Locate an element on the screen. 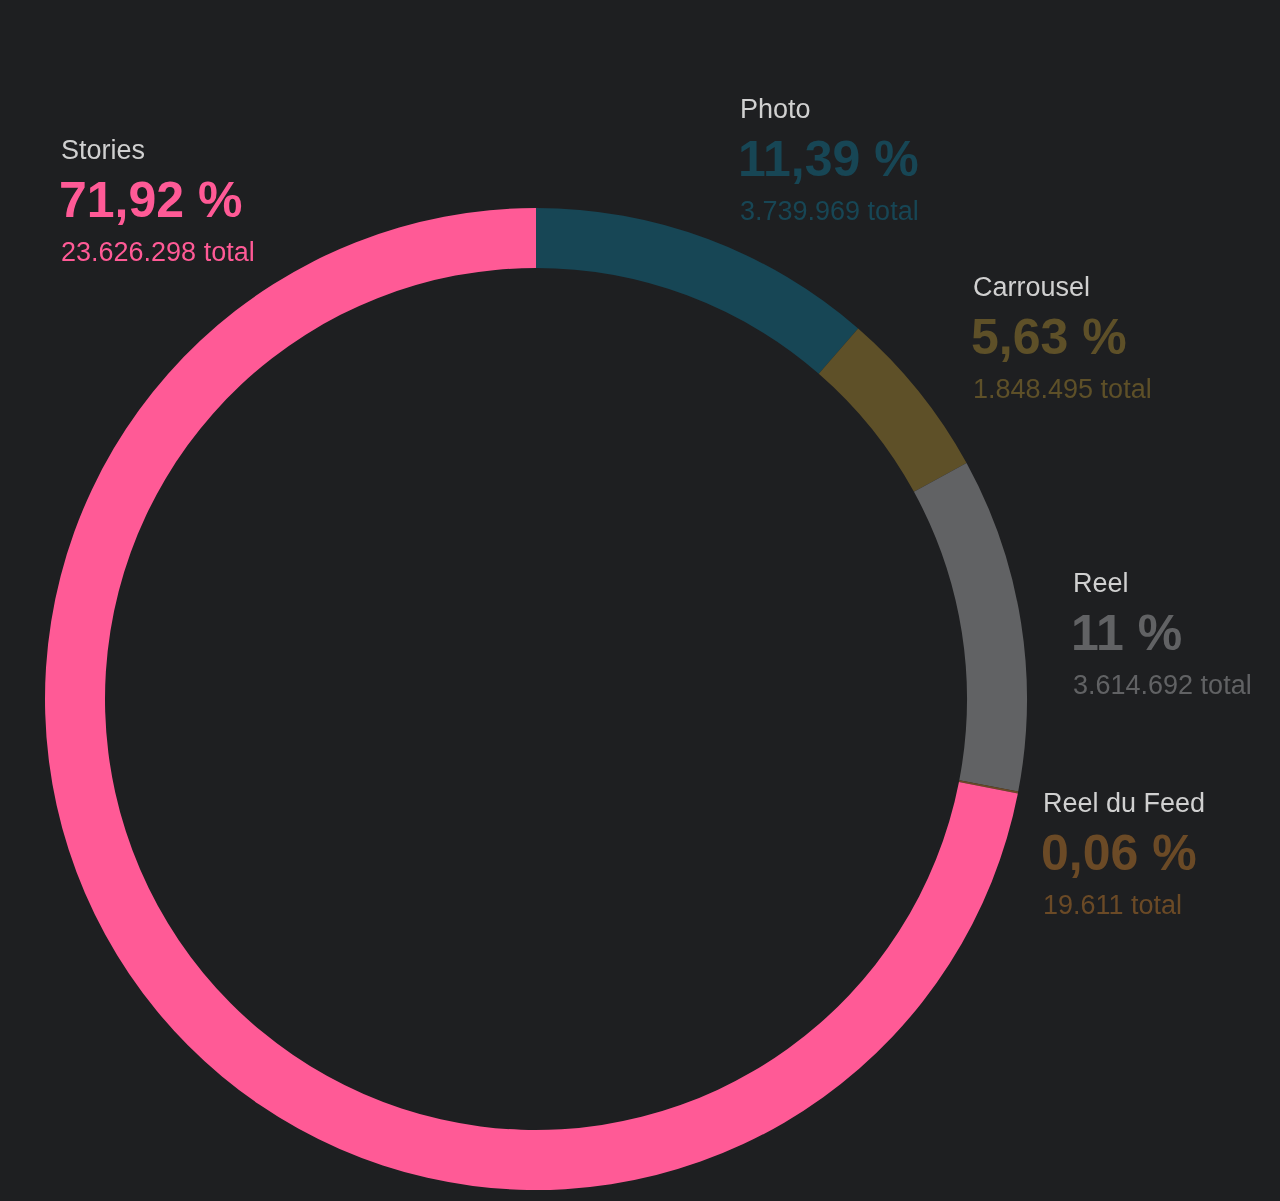 Image resolution: width=1280 pixels, height=1201 pixels. slice-label: Photo is located at coordinates (775, 109).